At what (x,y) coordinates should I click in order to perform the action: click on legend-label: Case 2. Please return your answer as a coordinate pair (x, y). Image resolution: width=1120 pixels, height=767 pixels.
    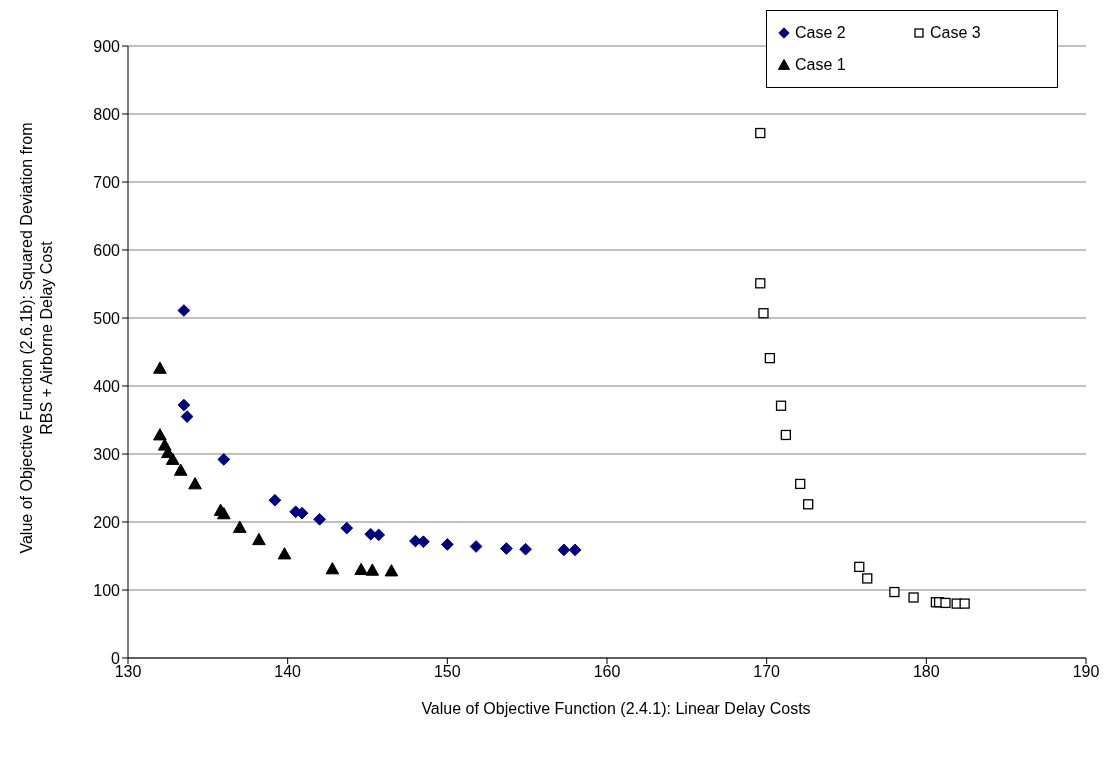
    Looking at the image, I should click on (820, 33).